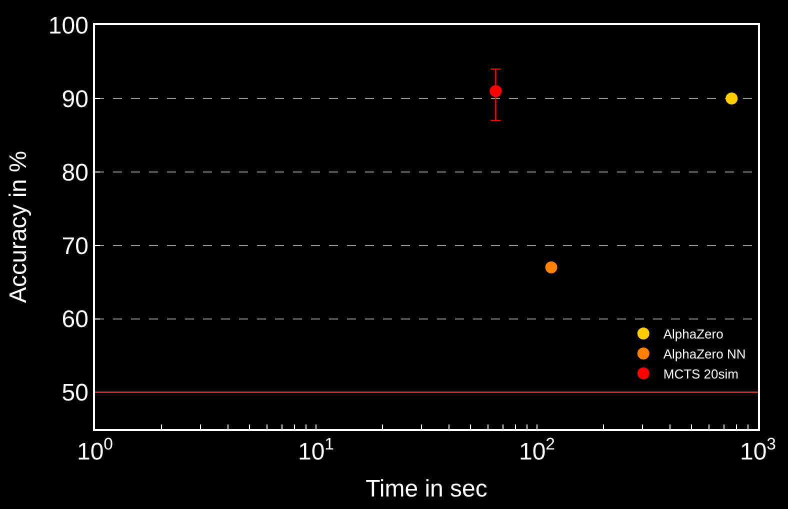 The height and width of the screenshot is (509, 788). Describe the element at coordinates (75, 320) in the screenshot. I see `y-tick-label: 60` at that location.